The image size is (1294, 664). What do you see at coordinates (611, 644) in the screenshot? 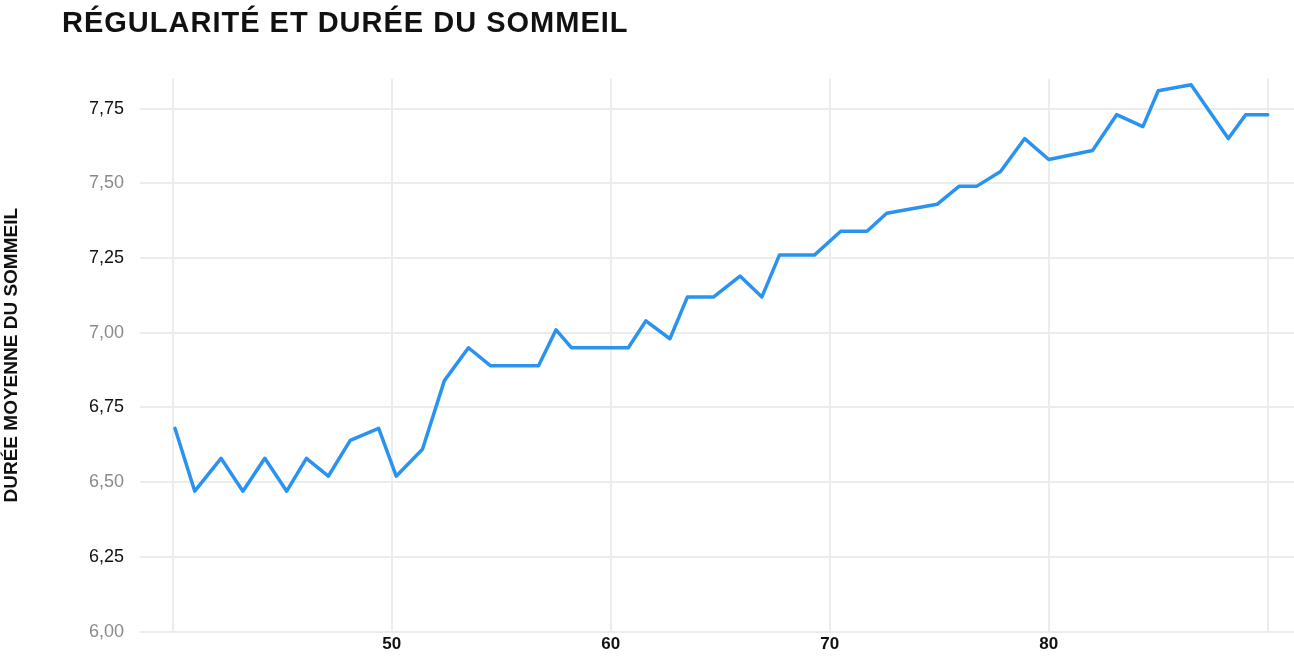
I see `x-tick-label: 60` at bounding box center [611, 644].